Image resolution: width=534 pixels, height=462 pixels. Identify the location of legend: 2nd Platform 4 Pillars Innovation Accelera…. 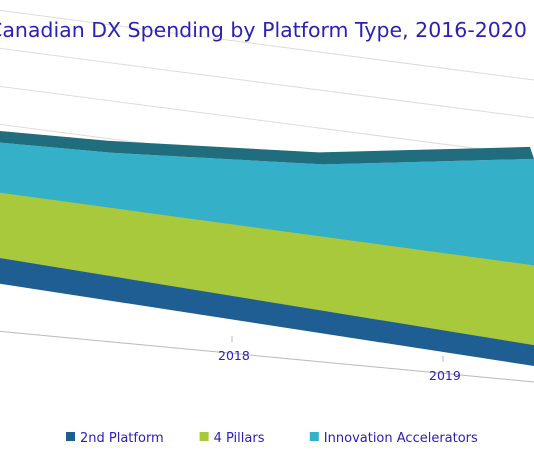
(272, 438).